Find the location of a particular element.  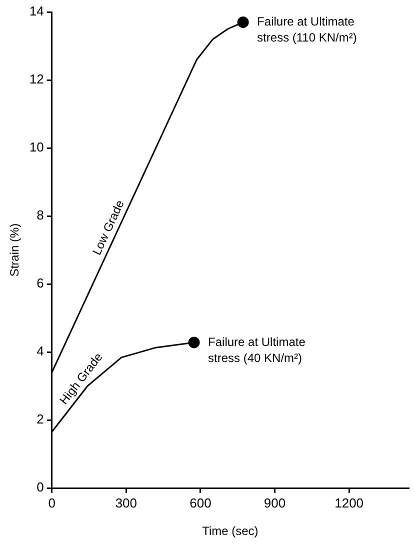

y-tick-label: 0 is located at coordinates (40, 487).